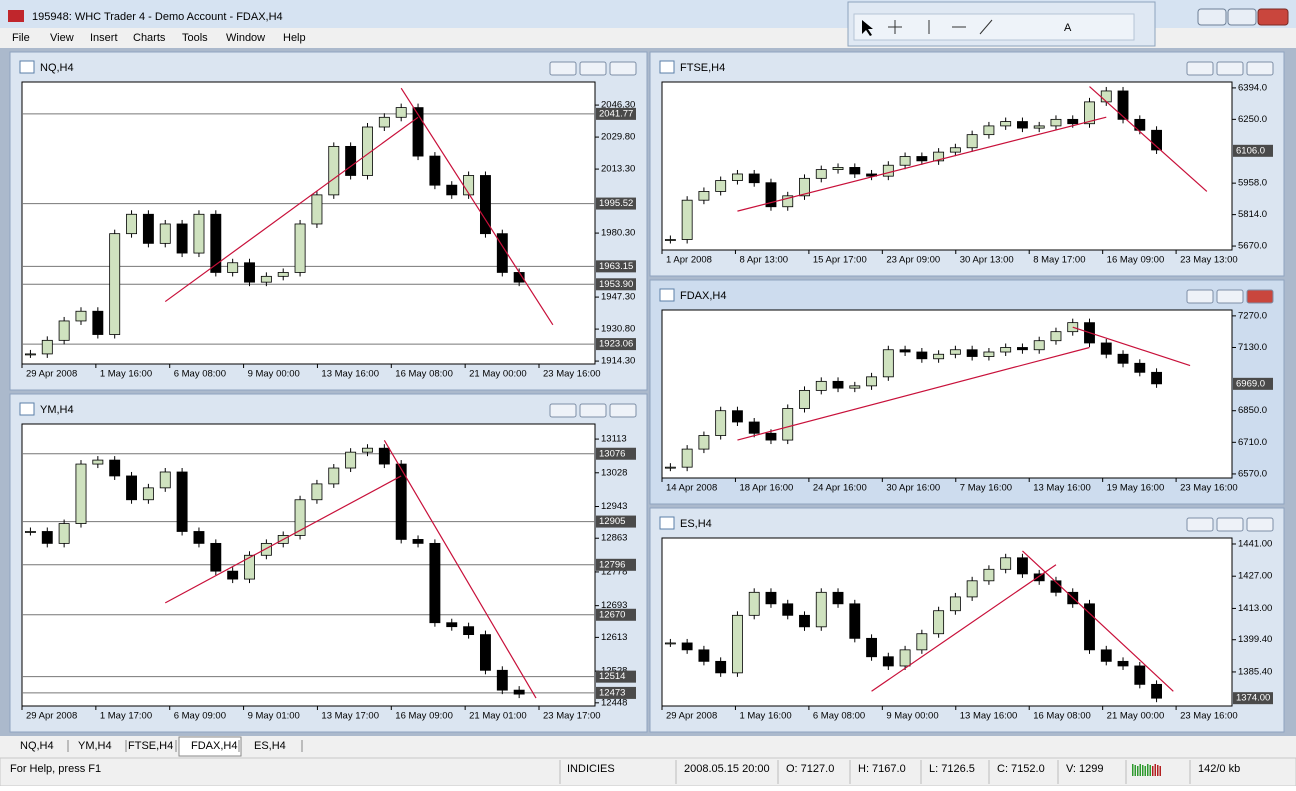 The height and width of the screenshot is (791, 1296). Describe the element at coordinates (1021, 769) in the screenshot. I see `status-close: C: 7152.0` at that location.